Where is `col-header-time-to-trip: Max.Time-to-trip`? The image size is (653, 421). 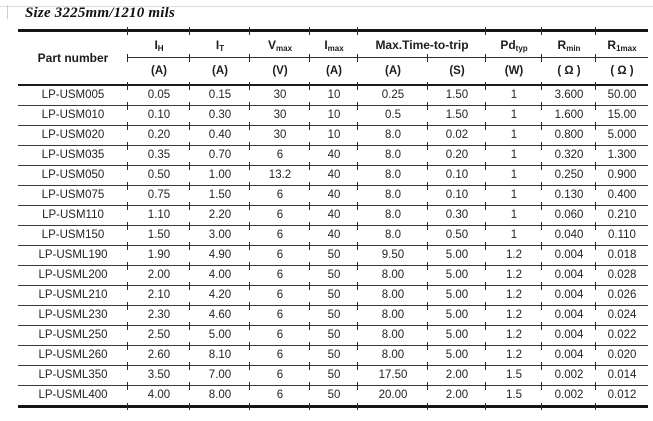
col-header-time-to-trip: Max.Time-to-trip is located at coordinates (421, 41).